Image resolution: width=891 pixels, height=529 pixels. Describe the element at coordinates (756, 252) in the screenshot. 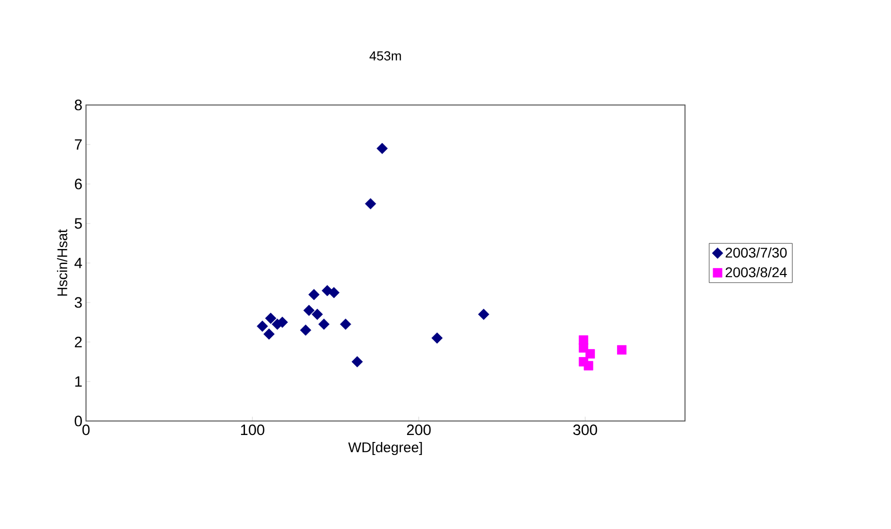

I see `legend-label: 2003/7/30` at that location.